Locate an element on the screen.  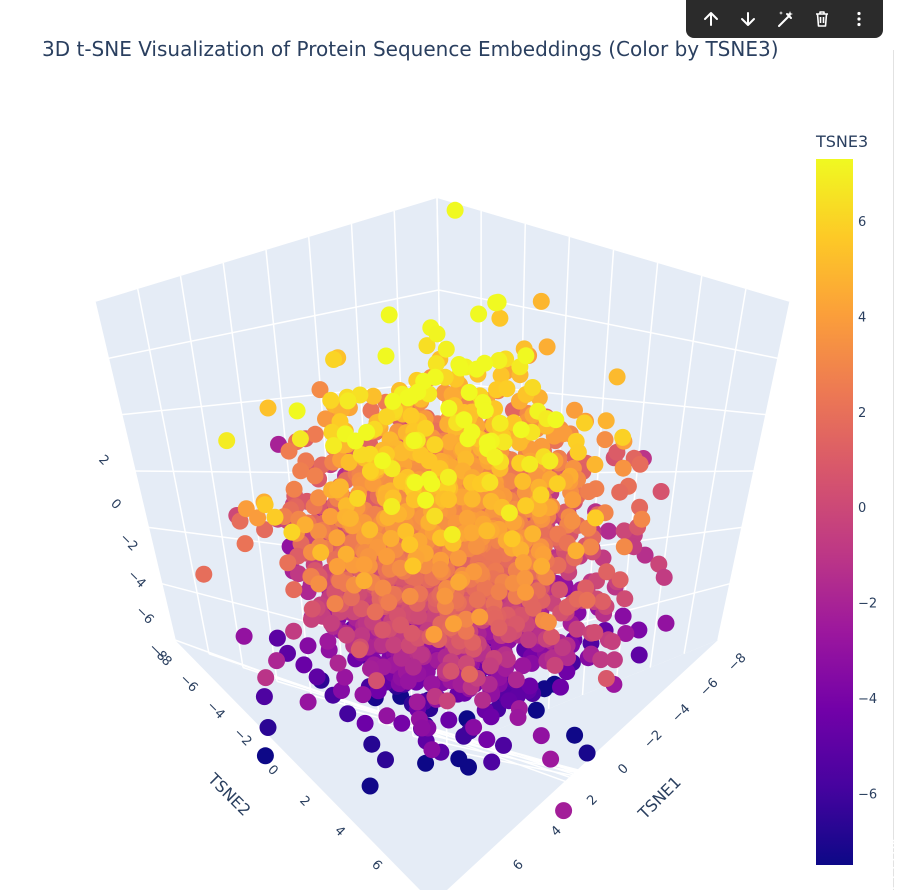
left-wall-hline is located at coordinates (273, 324).